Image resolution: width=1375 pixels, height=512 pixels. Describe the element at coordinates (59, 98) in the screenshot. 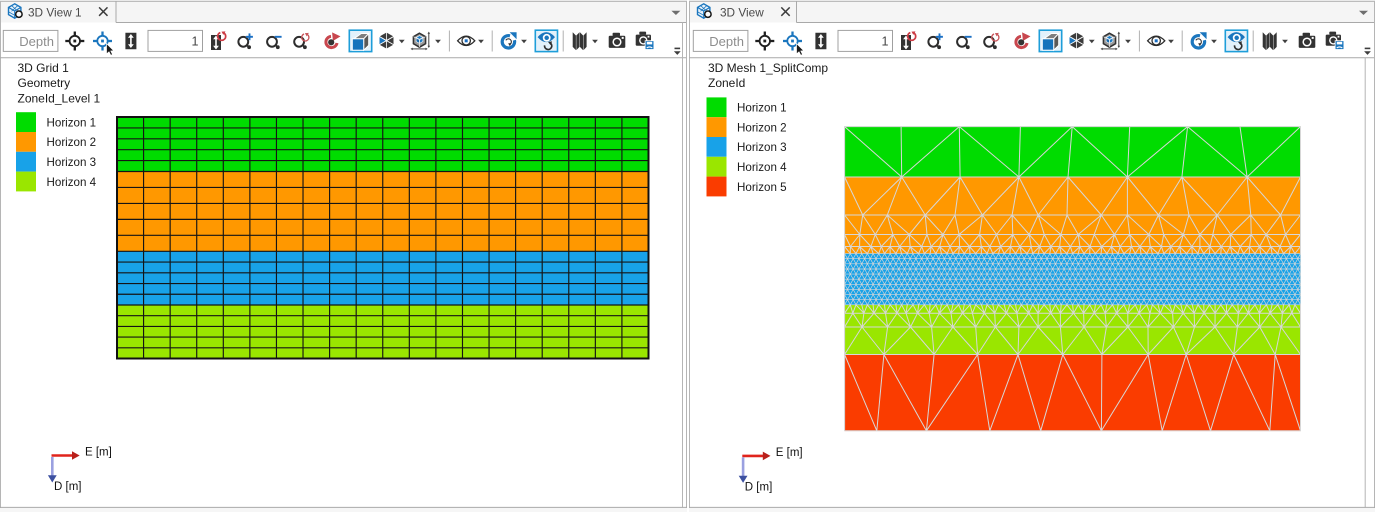

I see `svg-text: ZoneId_Level 1` at that location.